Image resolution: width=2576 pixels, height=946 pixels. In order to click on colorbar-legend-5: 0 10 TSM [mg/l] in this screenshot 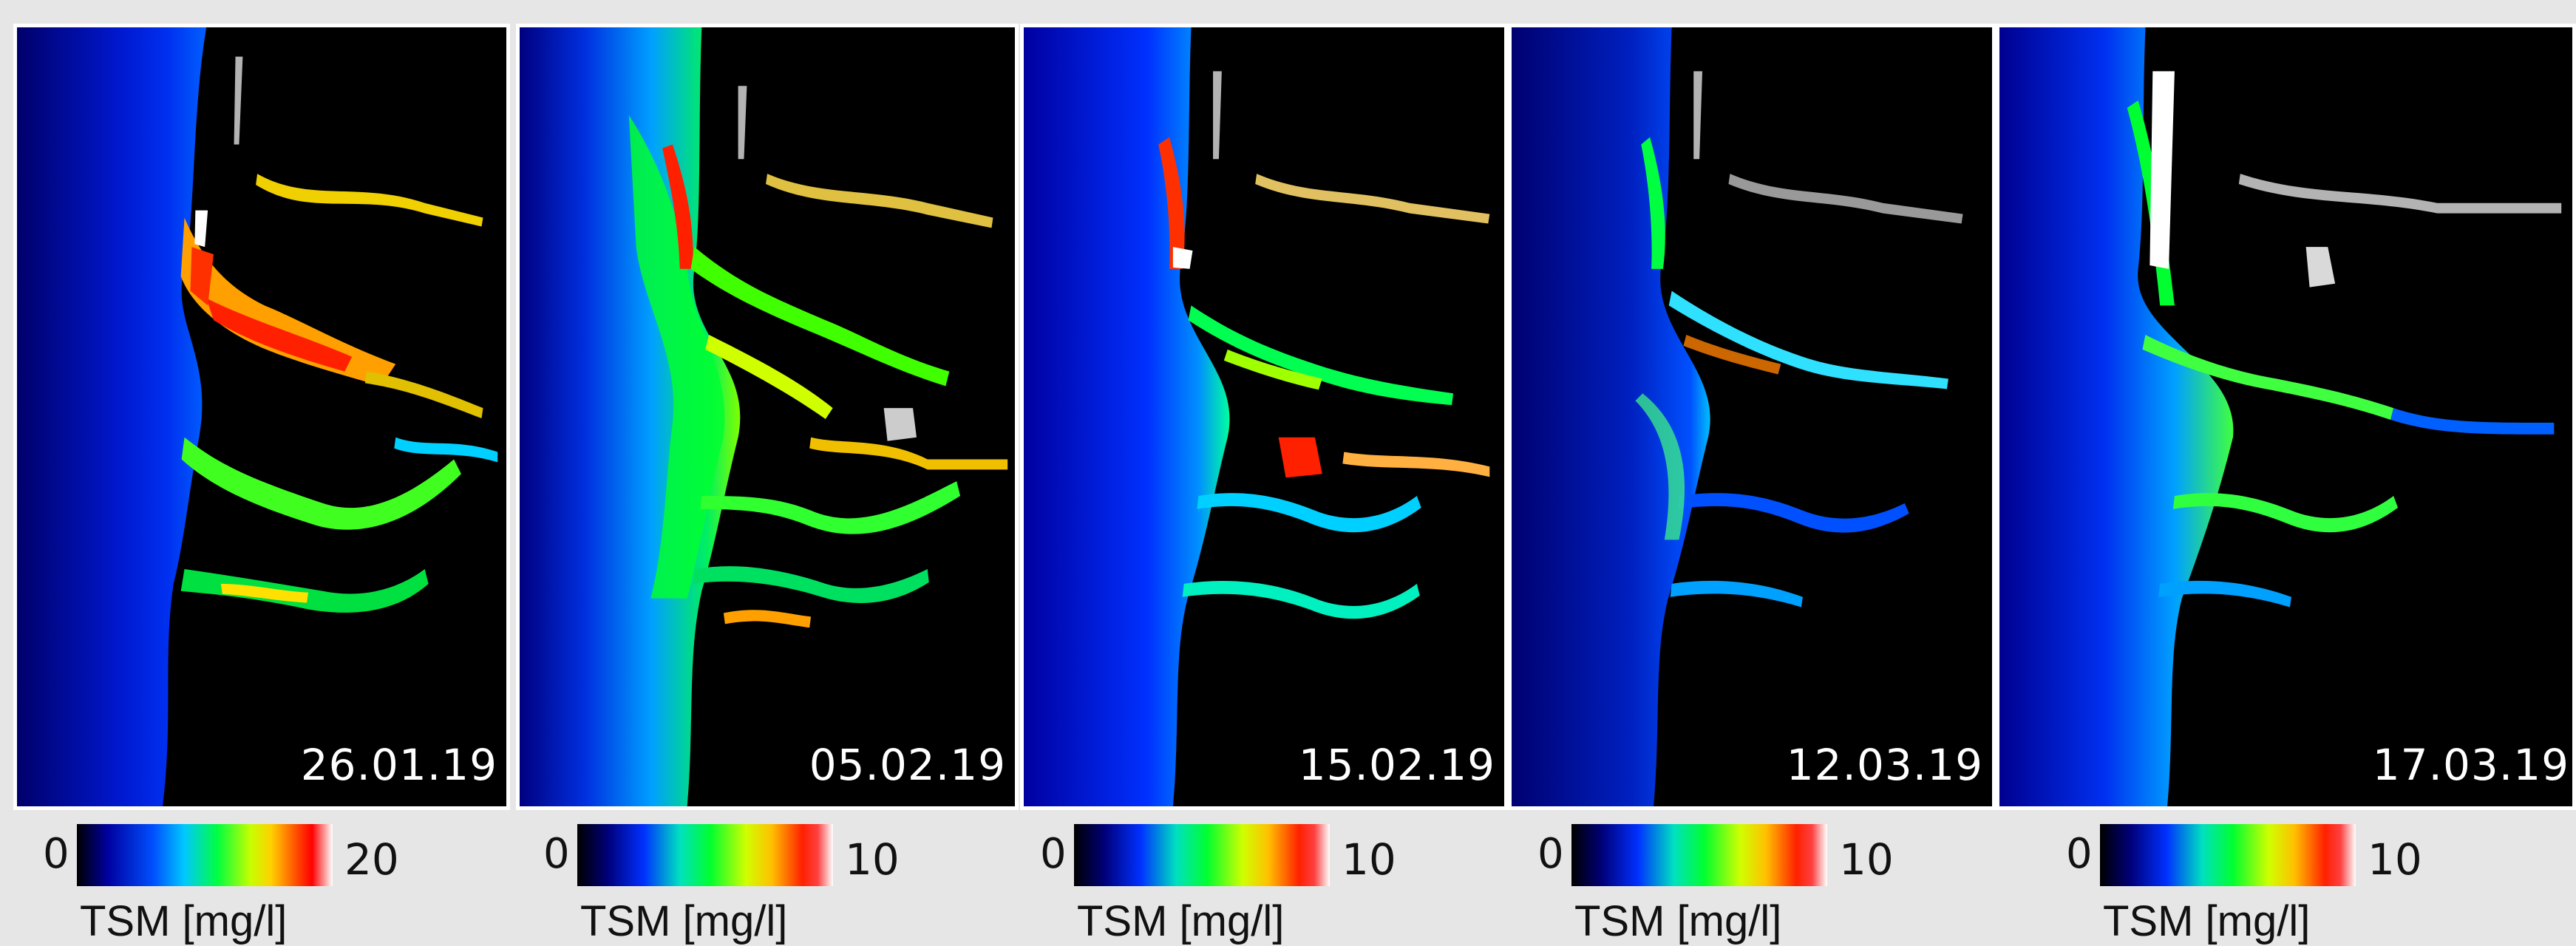, I will do `click(2287, 881)`.